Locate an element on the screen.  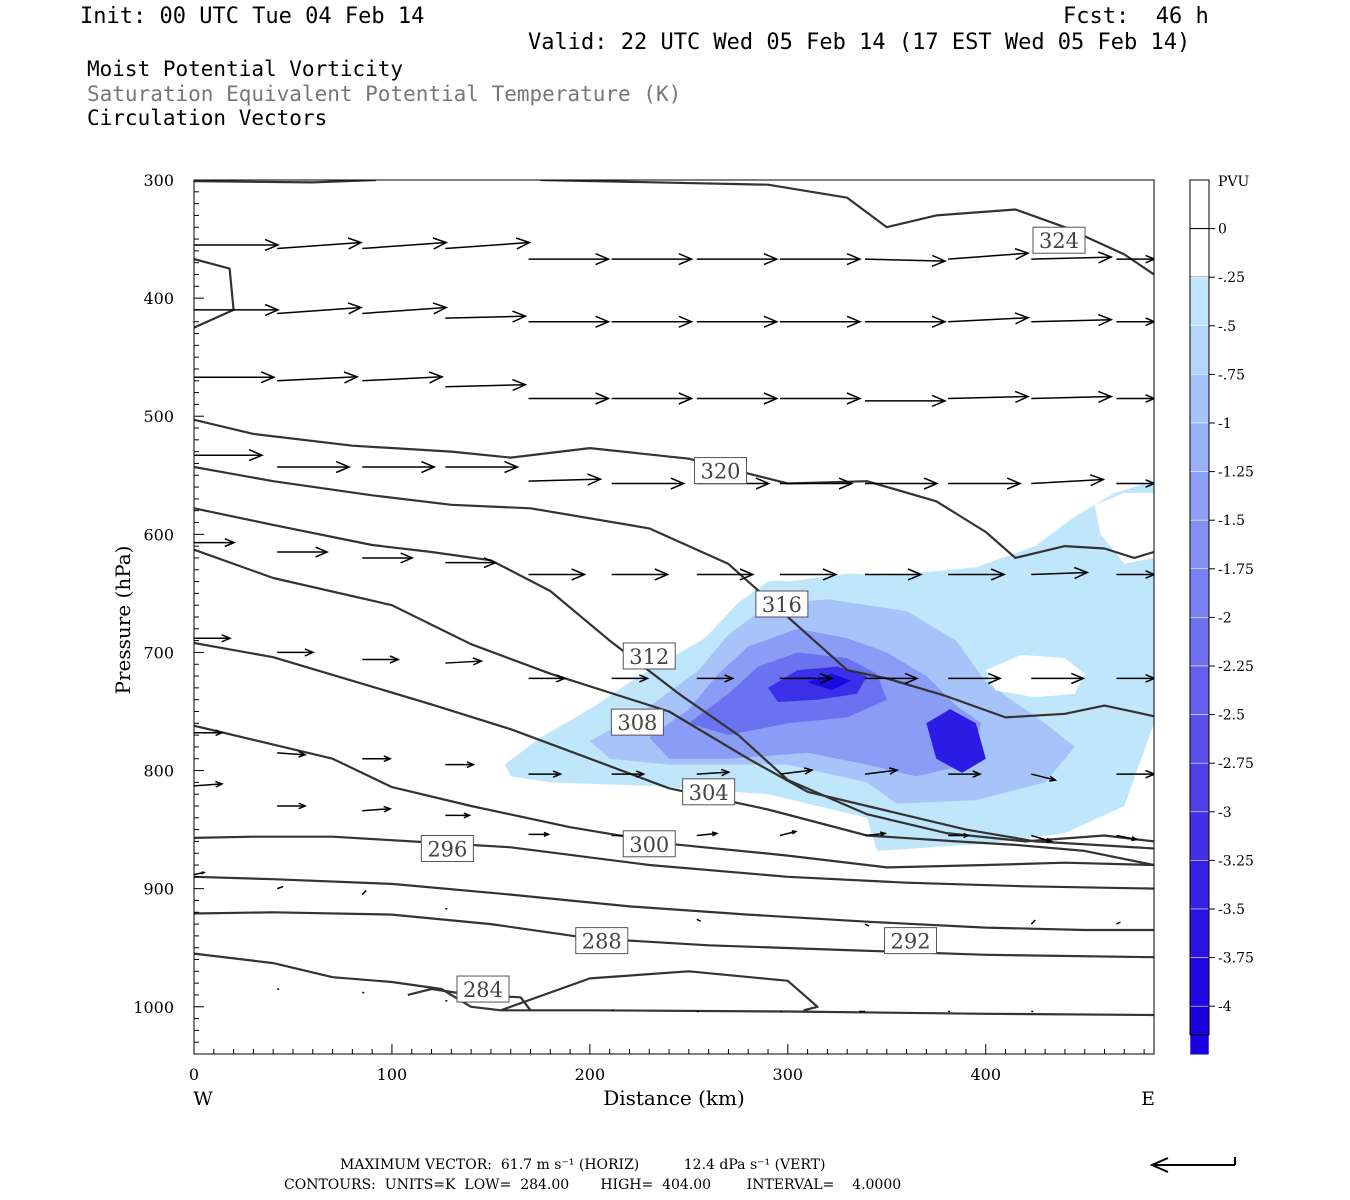
colorbar-tick-label: -2.5 is located at coordinates (1231, 716).